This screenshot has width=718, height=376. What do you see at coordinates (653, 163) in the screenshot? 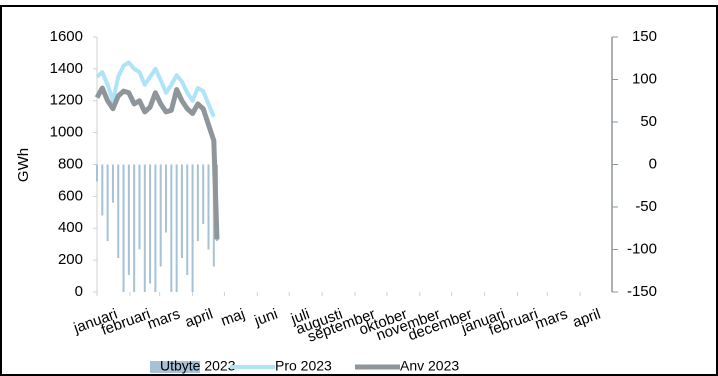
I see `y2-tick-label: 0` at bounding box center [653, 163].